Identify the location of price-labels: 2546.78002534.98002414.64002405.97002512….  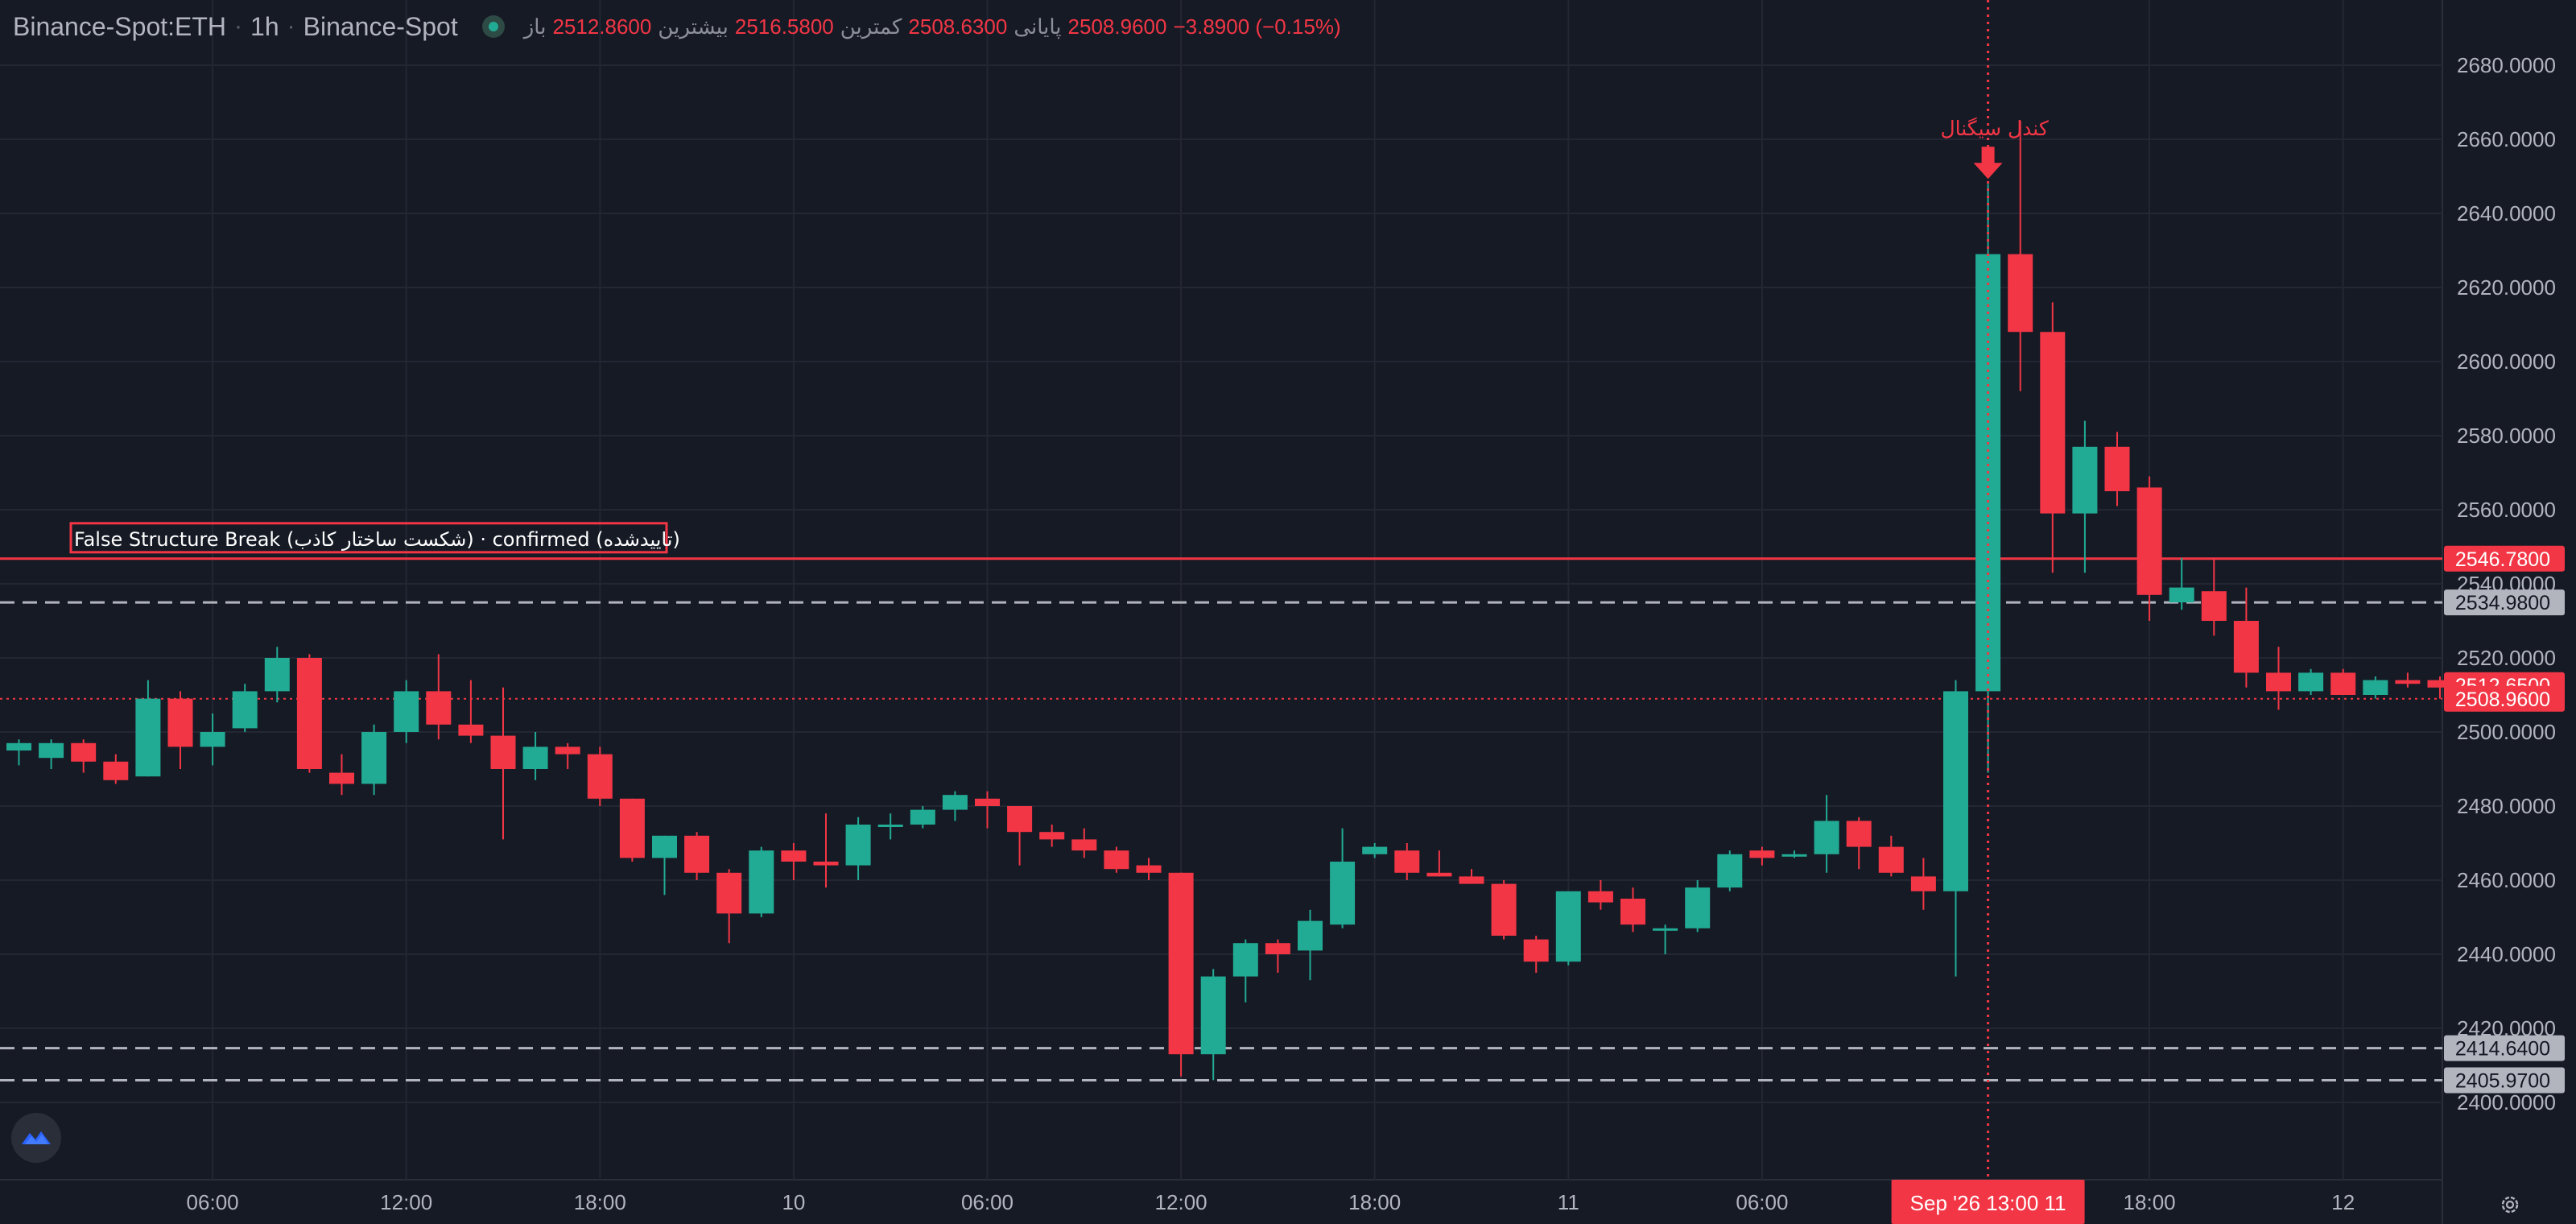
(2504, 819).